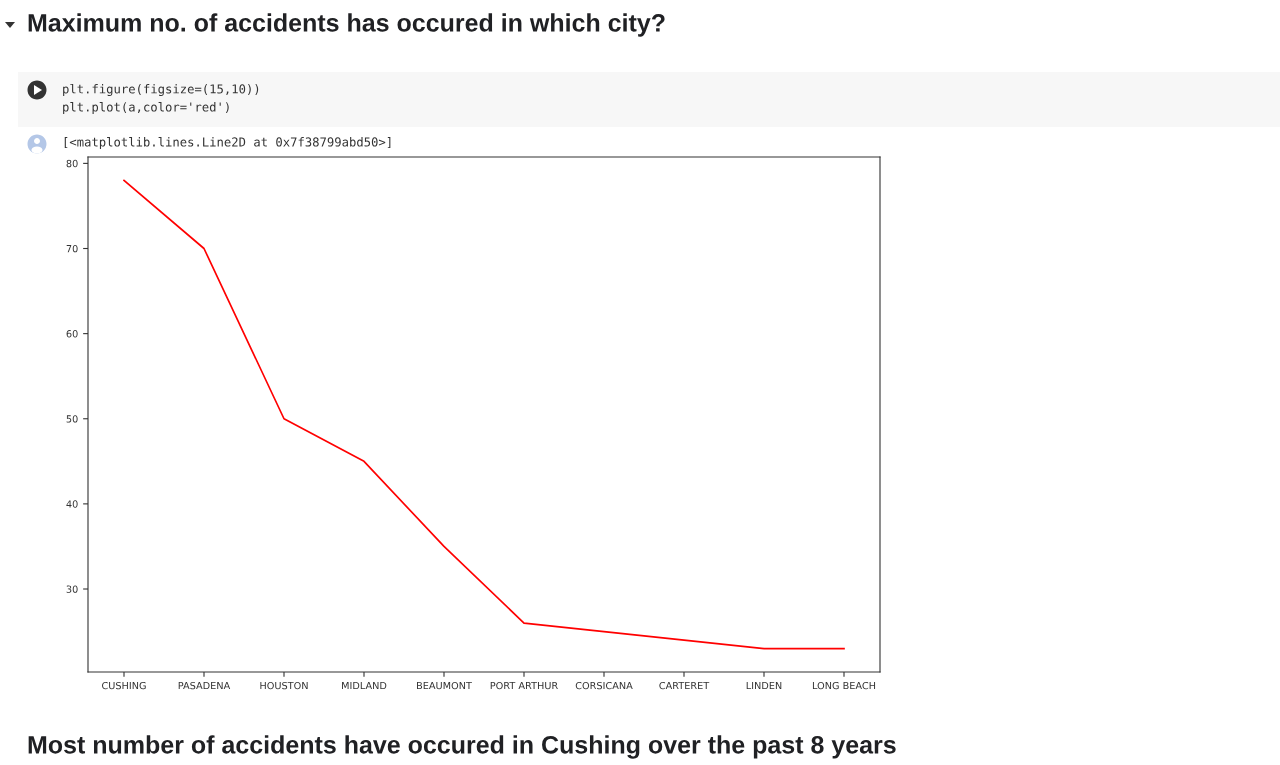 This screenshot has height=765, width=1280. I want to click on y-tick-label: 40, so click(72, 504).